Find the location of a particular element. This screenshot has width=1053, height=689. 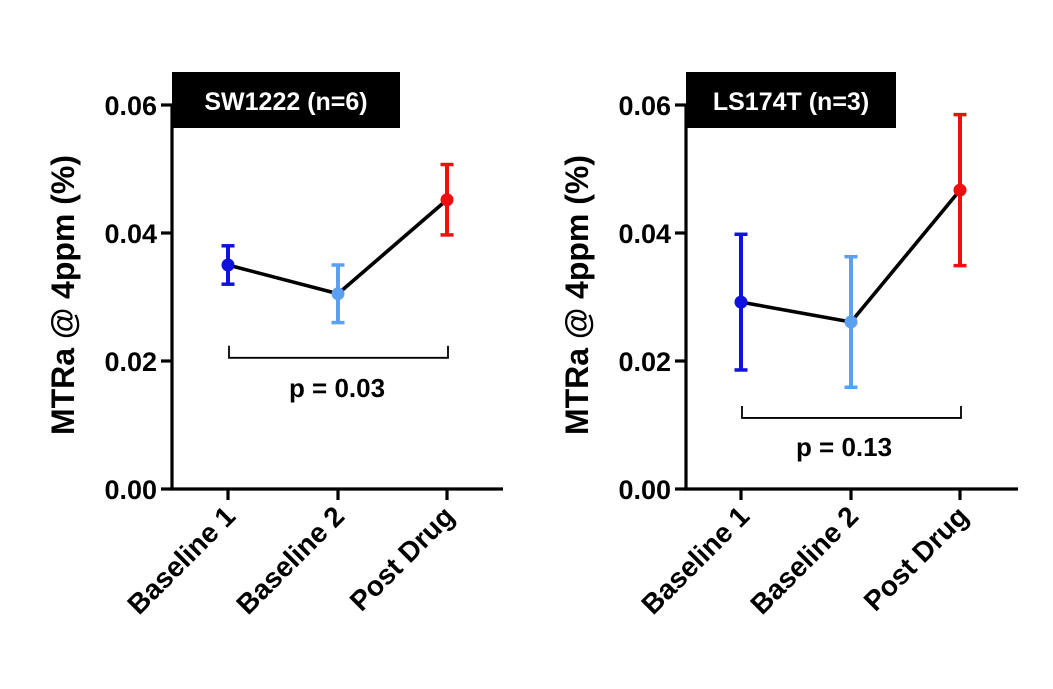

panel-title: LS174T (n=3) is located at coordinates (791, 102).